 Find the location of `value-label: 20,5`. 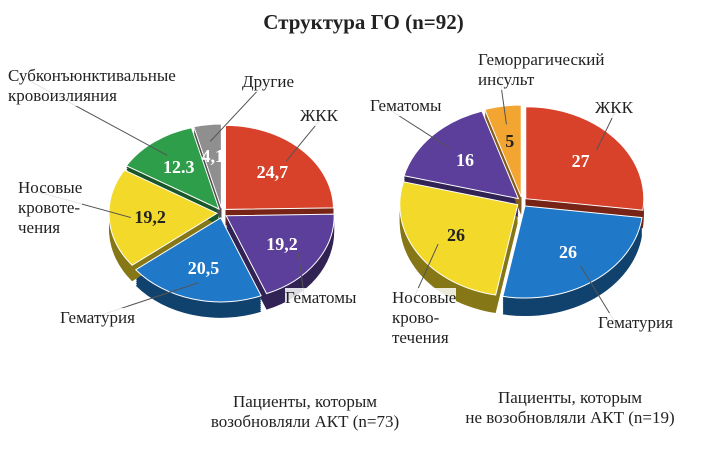

value-label: 20,5 is located at coordinates (203, 268).